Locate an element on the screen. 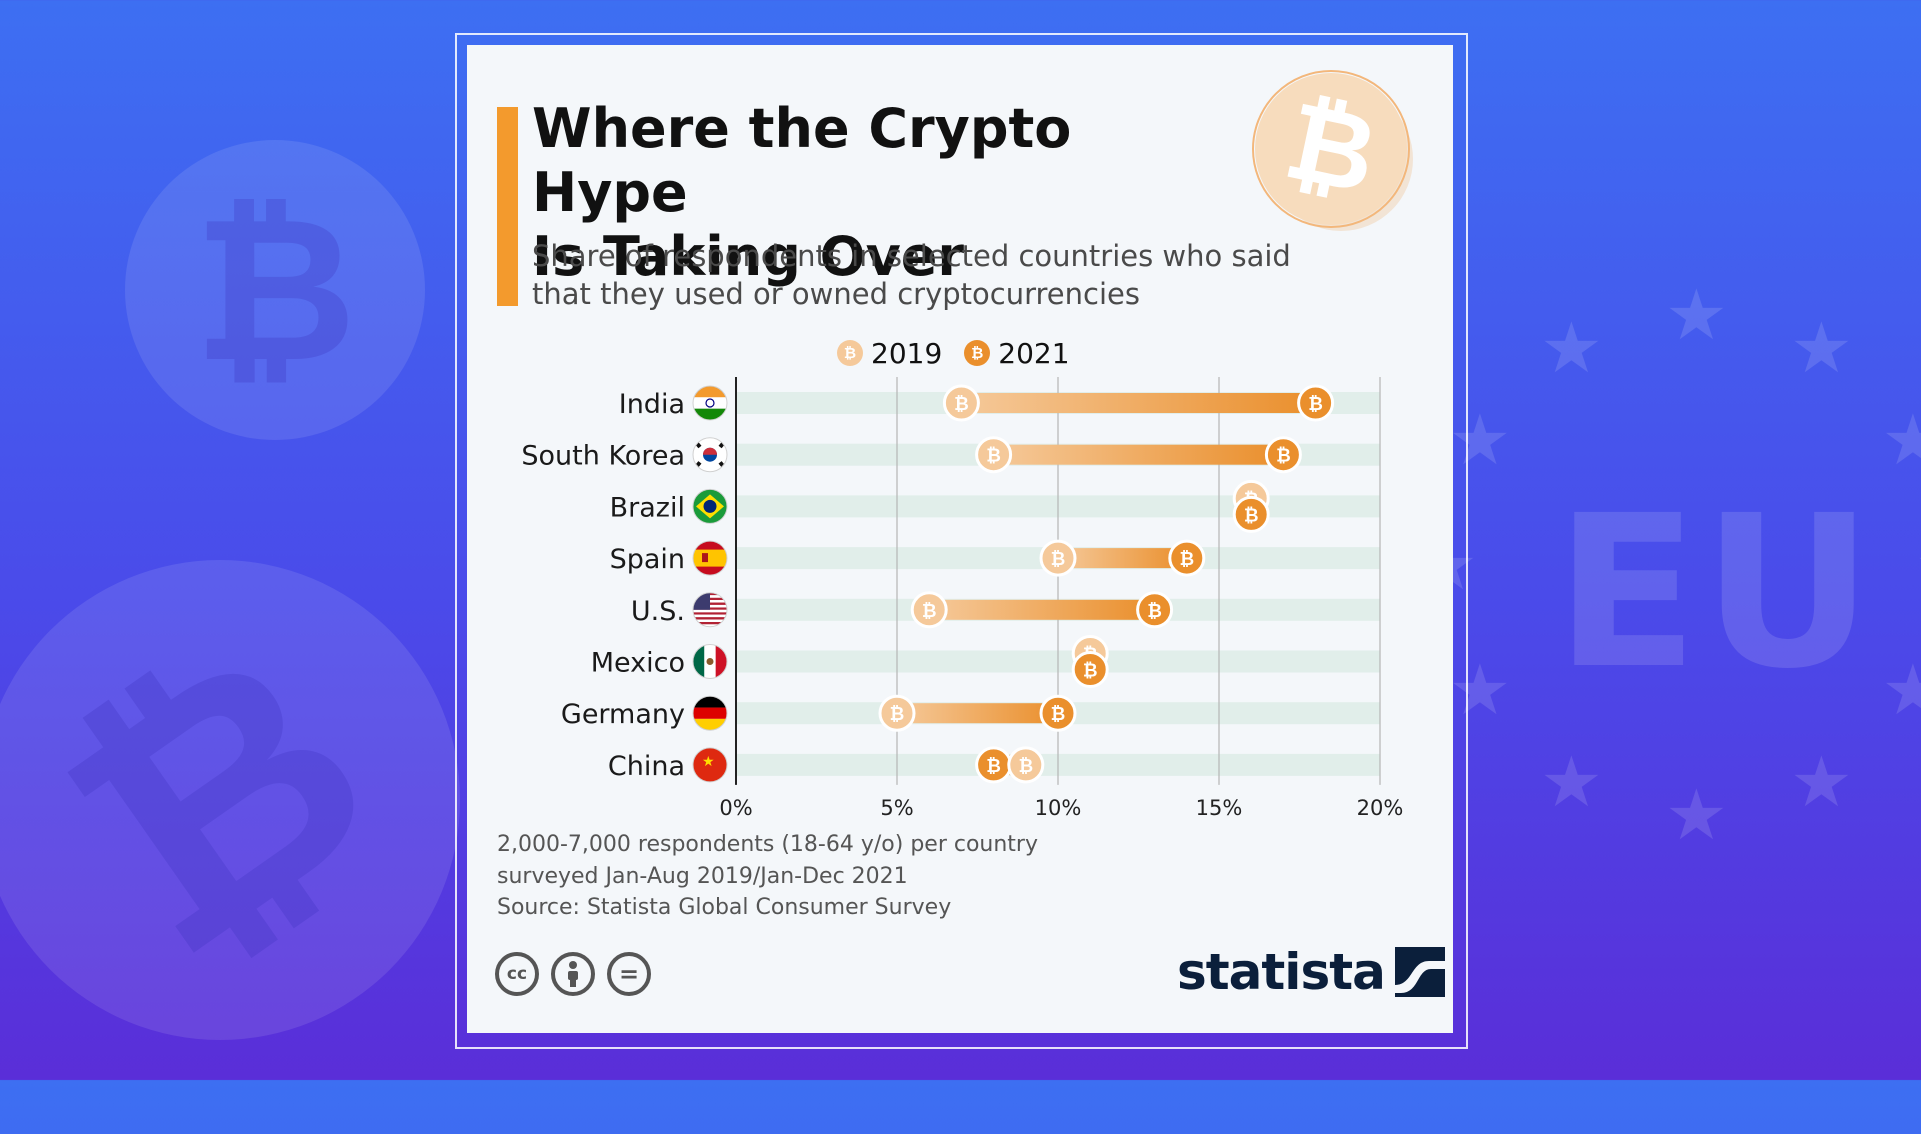 The height and width of the screenshot is (1134, 1921). statista-wordmark: statista is located at coordinates (1281, 972).